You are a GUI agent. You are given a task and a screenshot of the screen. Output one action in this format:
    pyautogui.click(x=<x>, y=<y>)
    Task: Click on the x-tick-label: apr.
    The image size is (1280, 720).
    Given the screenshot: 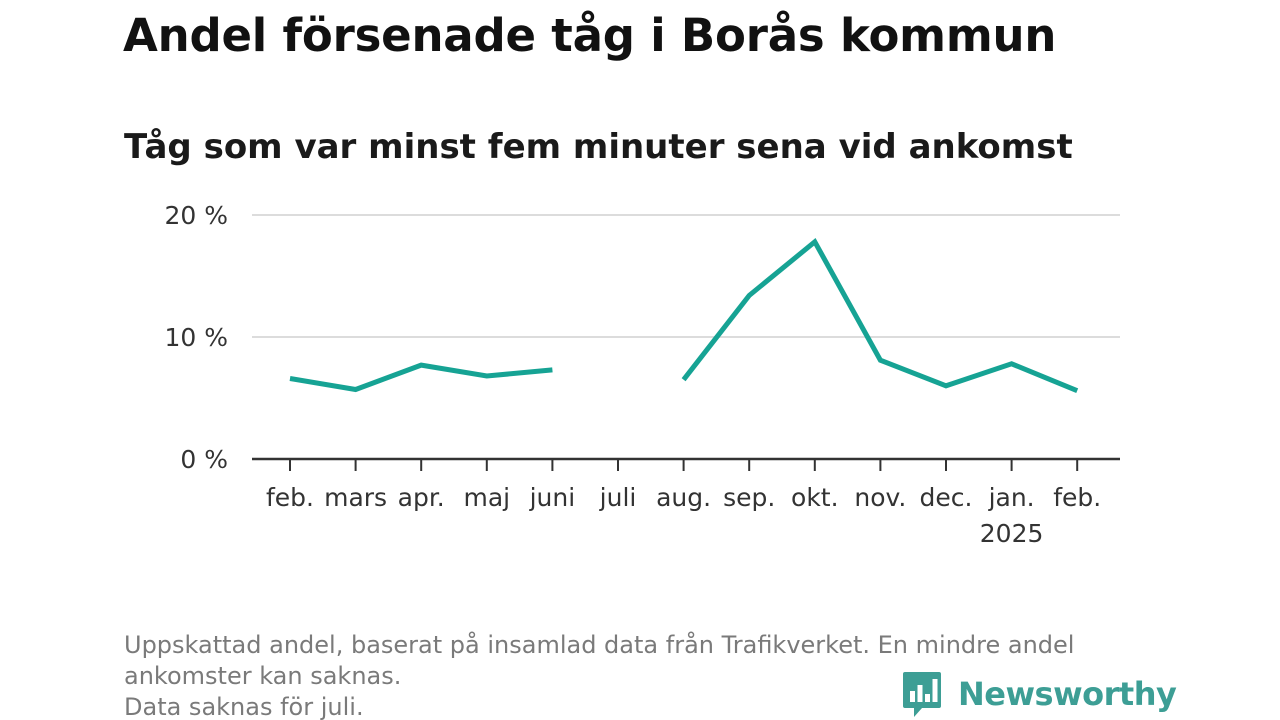 What is the action you would take?
    pyautogui.click(x=421, y=497)
    